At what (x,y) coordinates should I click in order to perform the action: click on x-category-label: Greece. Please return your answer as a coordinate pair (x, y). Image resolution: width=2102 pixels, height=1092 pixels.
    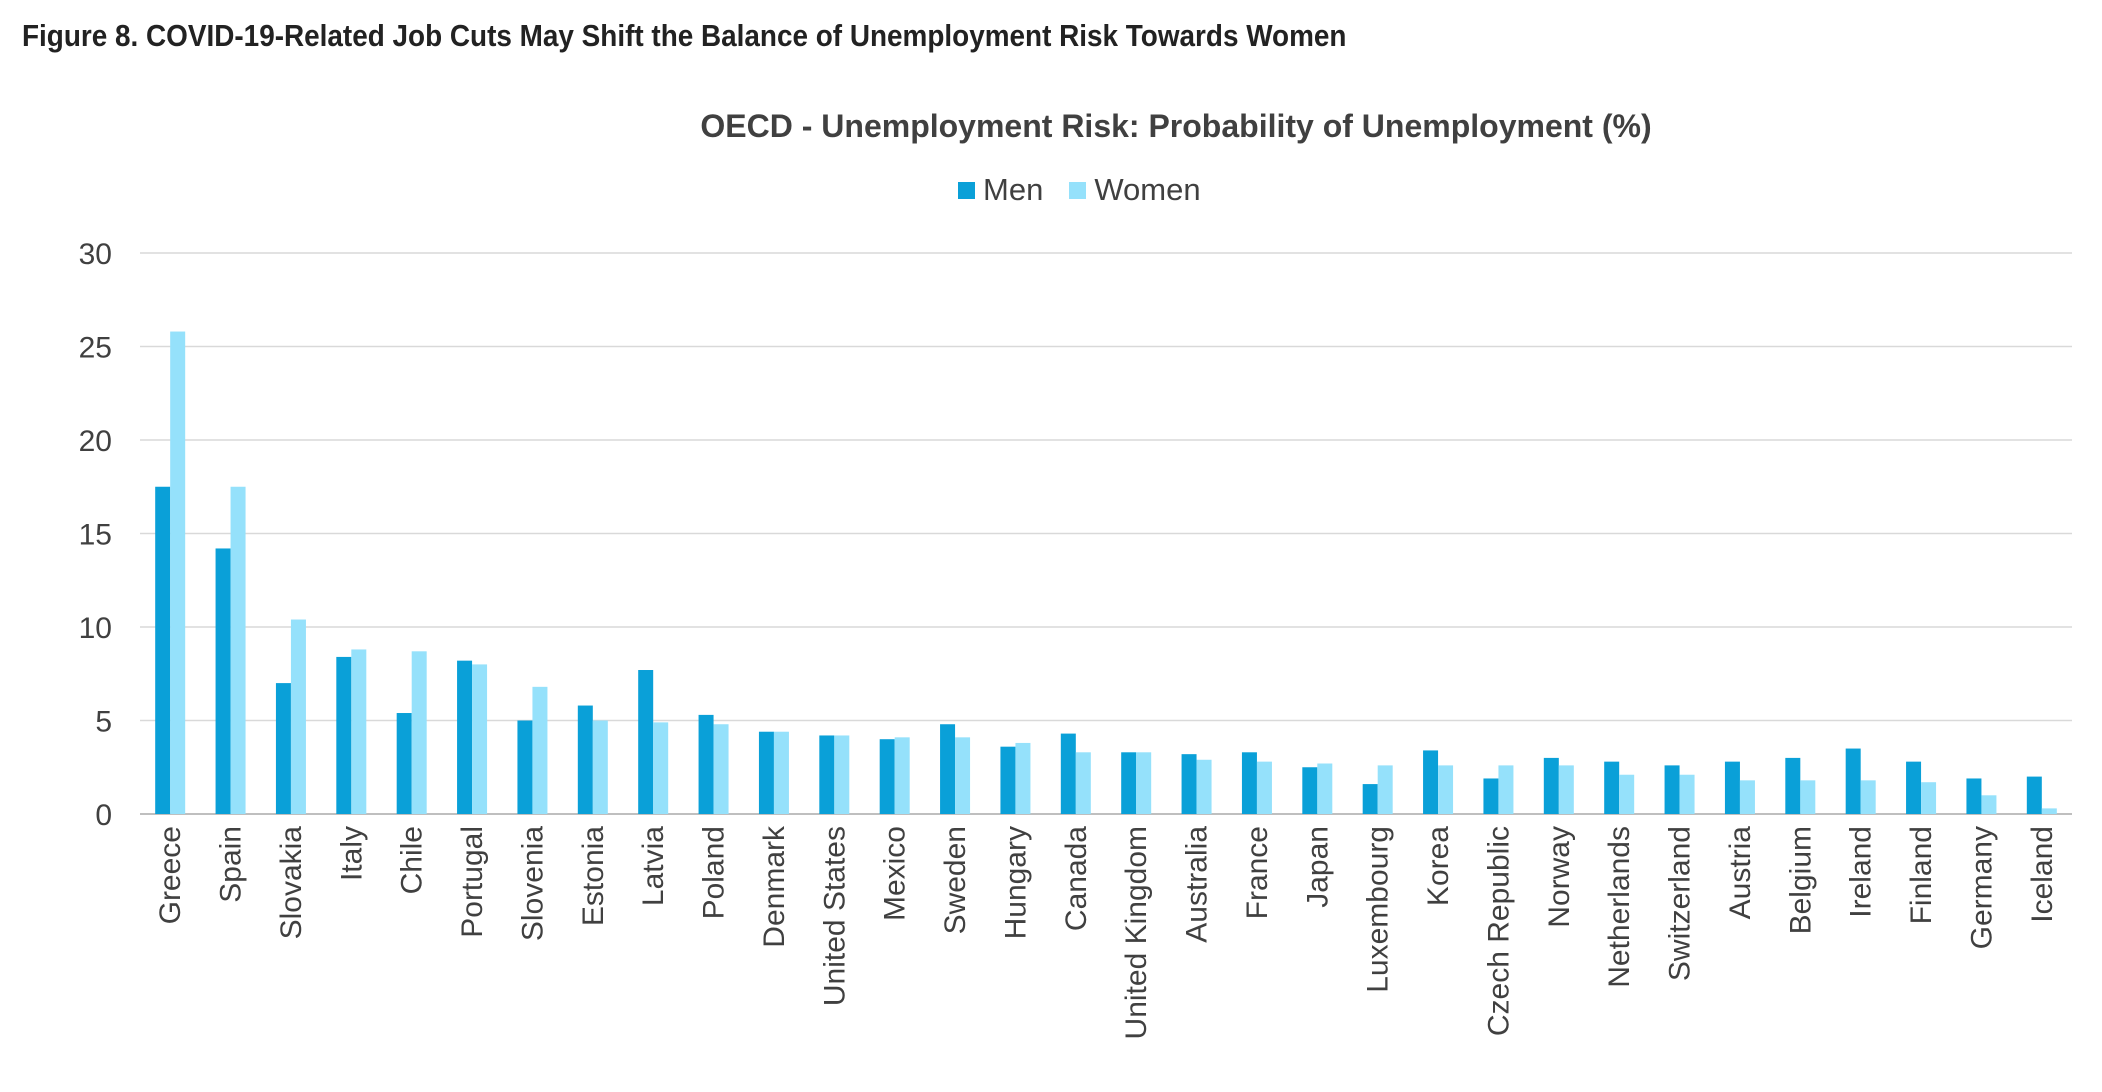
    Looking at the image, I should click on (170, 875).